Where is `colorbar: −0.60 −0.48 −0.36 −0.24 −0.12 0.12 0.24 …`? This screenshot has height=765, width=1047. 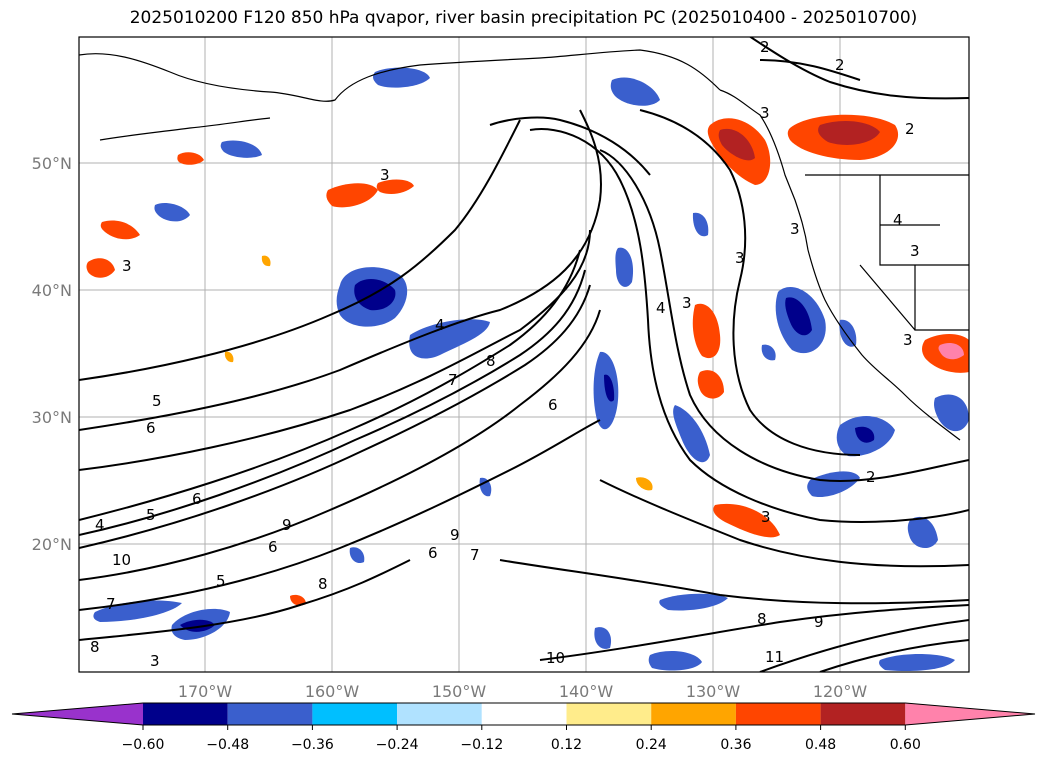 colorbar: −0.60 −0.48 −0.36 −0.24 −0.12 0.12 0.24 … is located at coordinates (523, 727).